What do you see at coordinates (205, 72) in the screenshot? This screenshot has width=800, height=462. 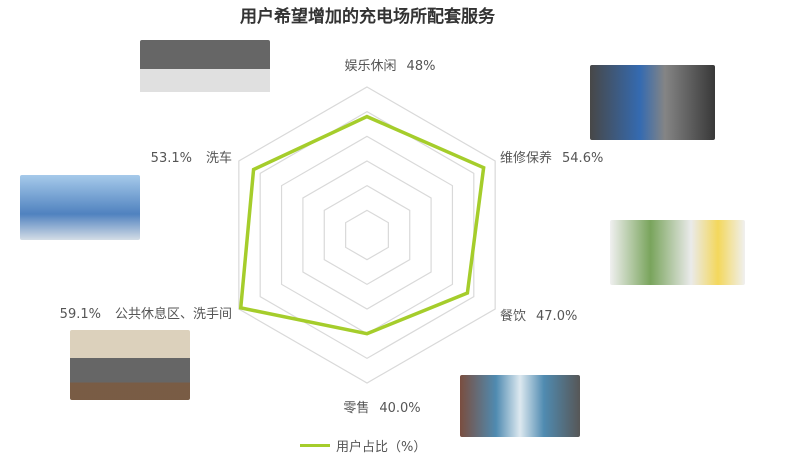 I see `entertainment-photo` at bounding box center [205, 72].